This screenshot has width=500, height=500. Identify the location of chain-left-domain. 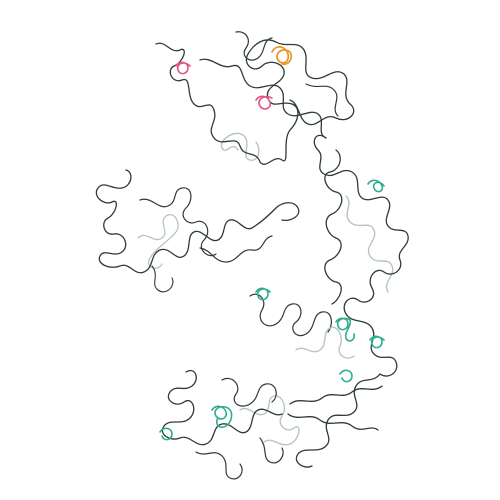
(197, 231).